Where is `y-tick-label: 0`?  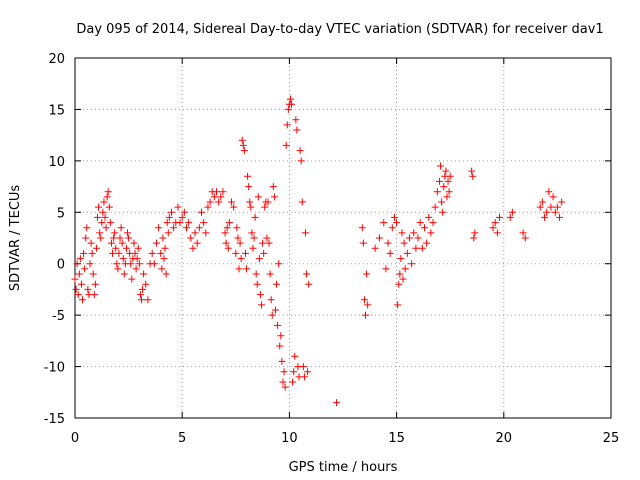
y-tick-label: 0 is located at coordinates (61, 265).